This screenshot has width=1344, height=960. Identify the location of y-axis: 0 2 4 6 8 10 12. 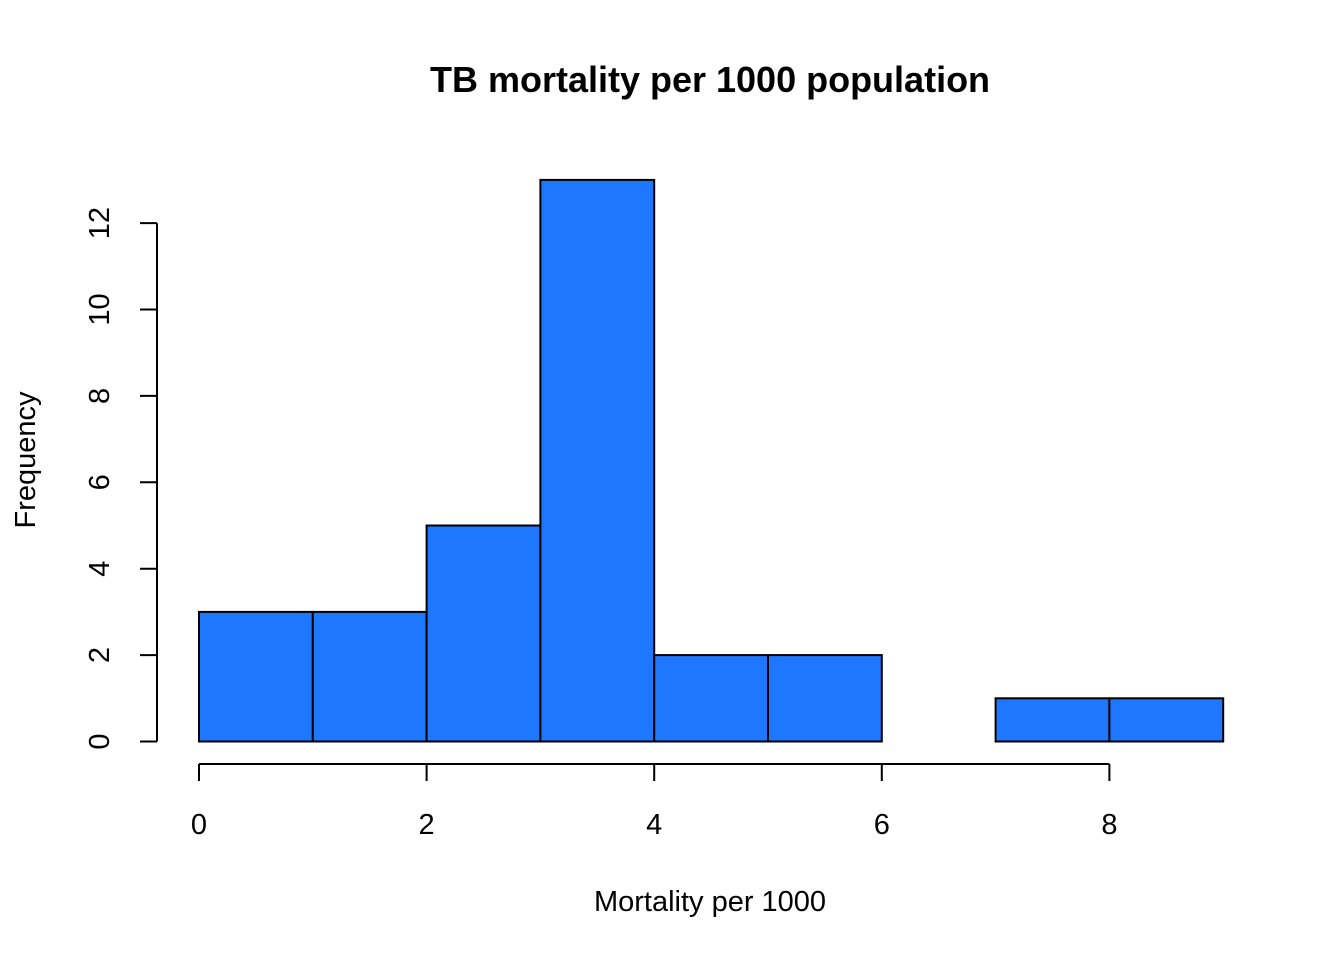
(121, 478).